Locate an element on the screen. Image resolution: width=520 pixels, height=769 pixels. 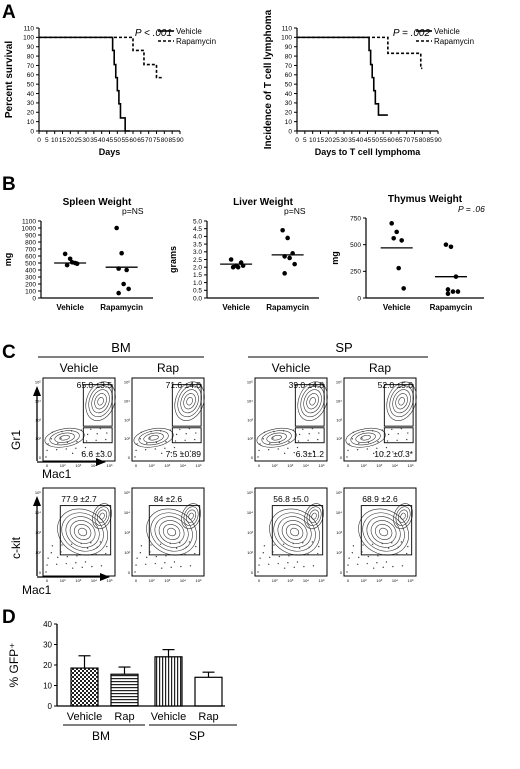
x-tick-label: 90 is located at coordinates (438, 140).